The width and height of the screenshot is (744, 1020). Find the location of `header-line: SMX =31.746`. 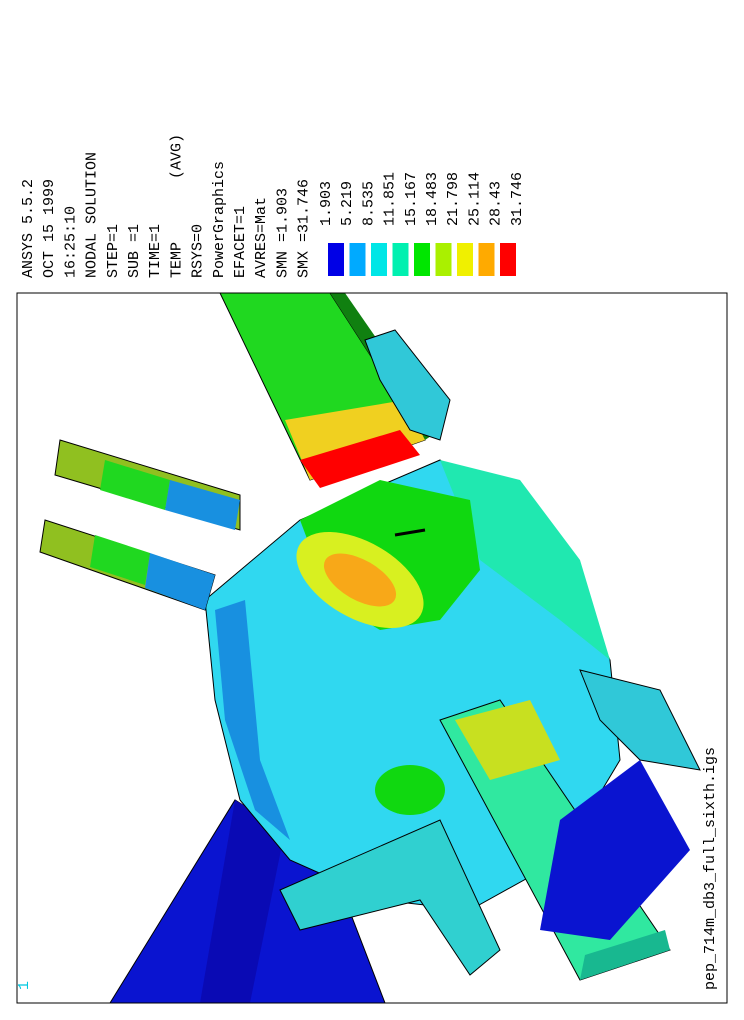

header-line: SMX =31.746 is located at coordinates (304, 228).